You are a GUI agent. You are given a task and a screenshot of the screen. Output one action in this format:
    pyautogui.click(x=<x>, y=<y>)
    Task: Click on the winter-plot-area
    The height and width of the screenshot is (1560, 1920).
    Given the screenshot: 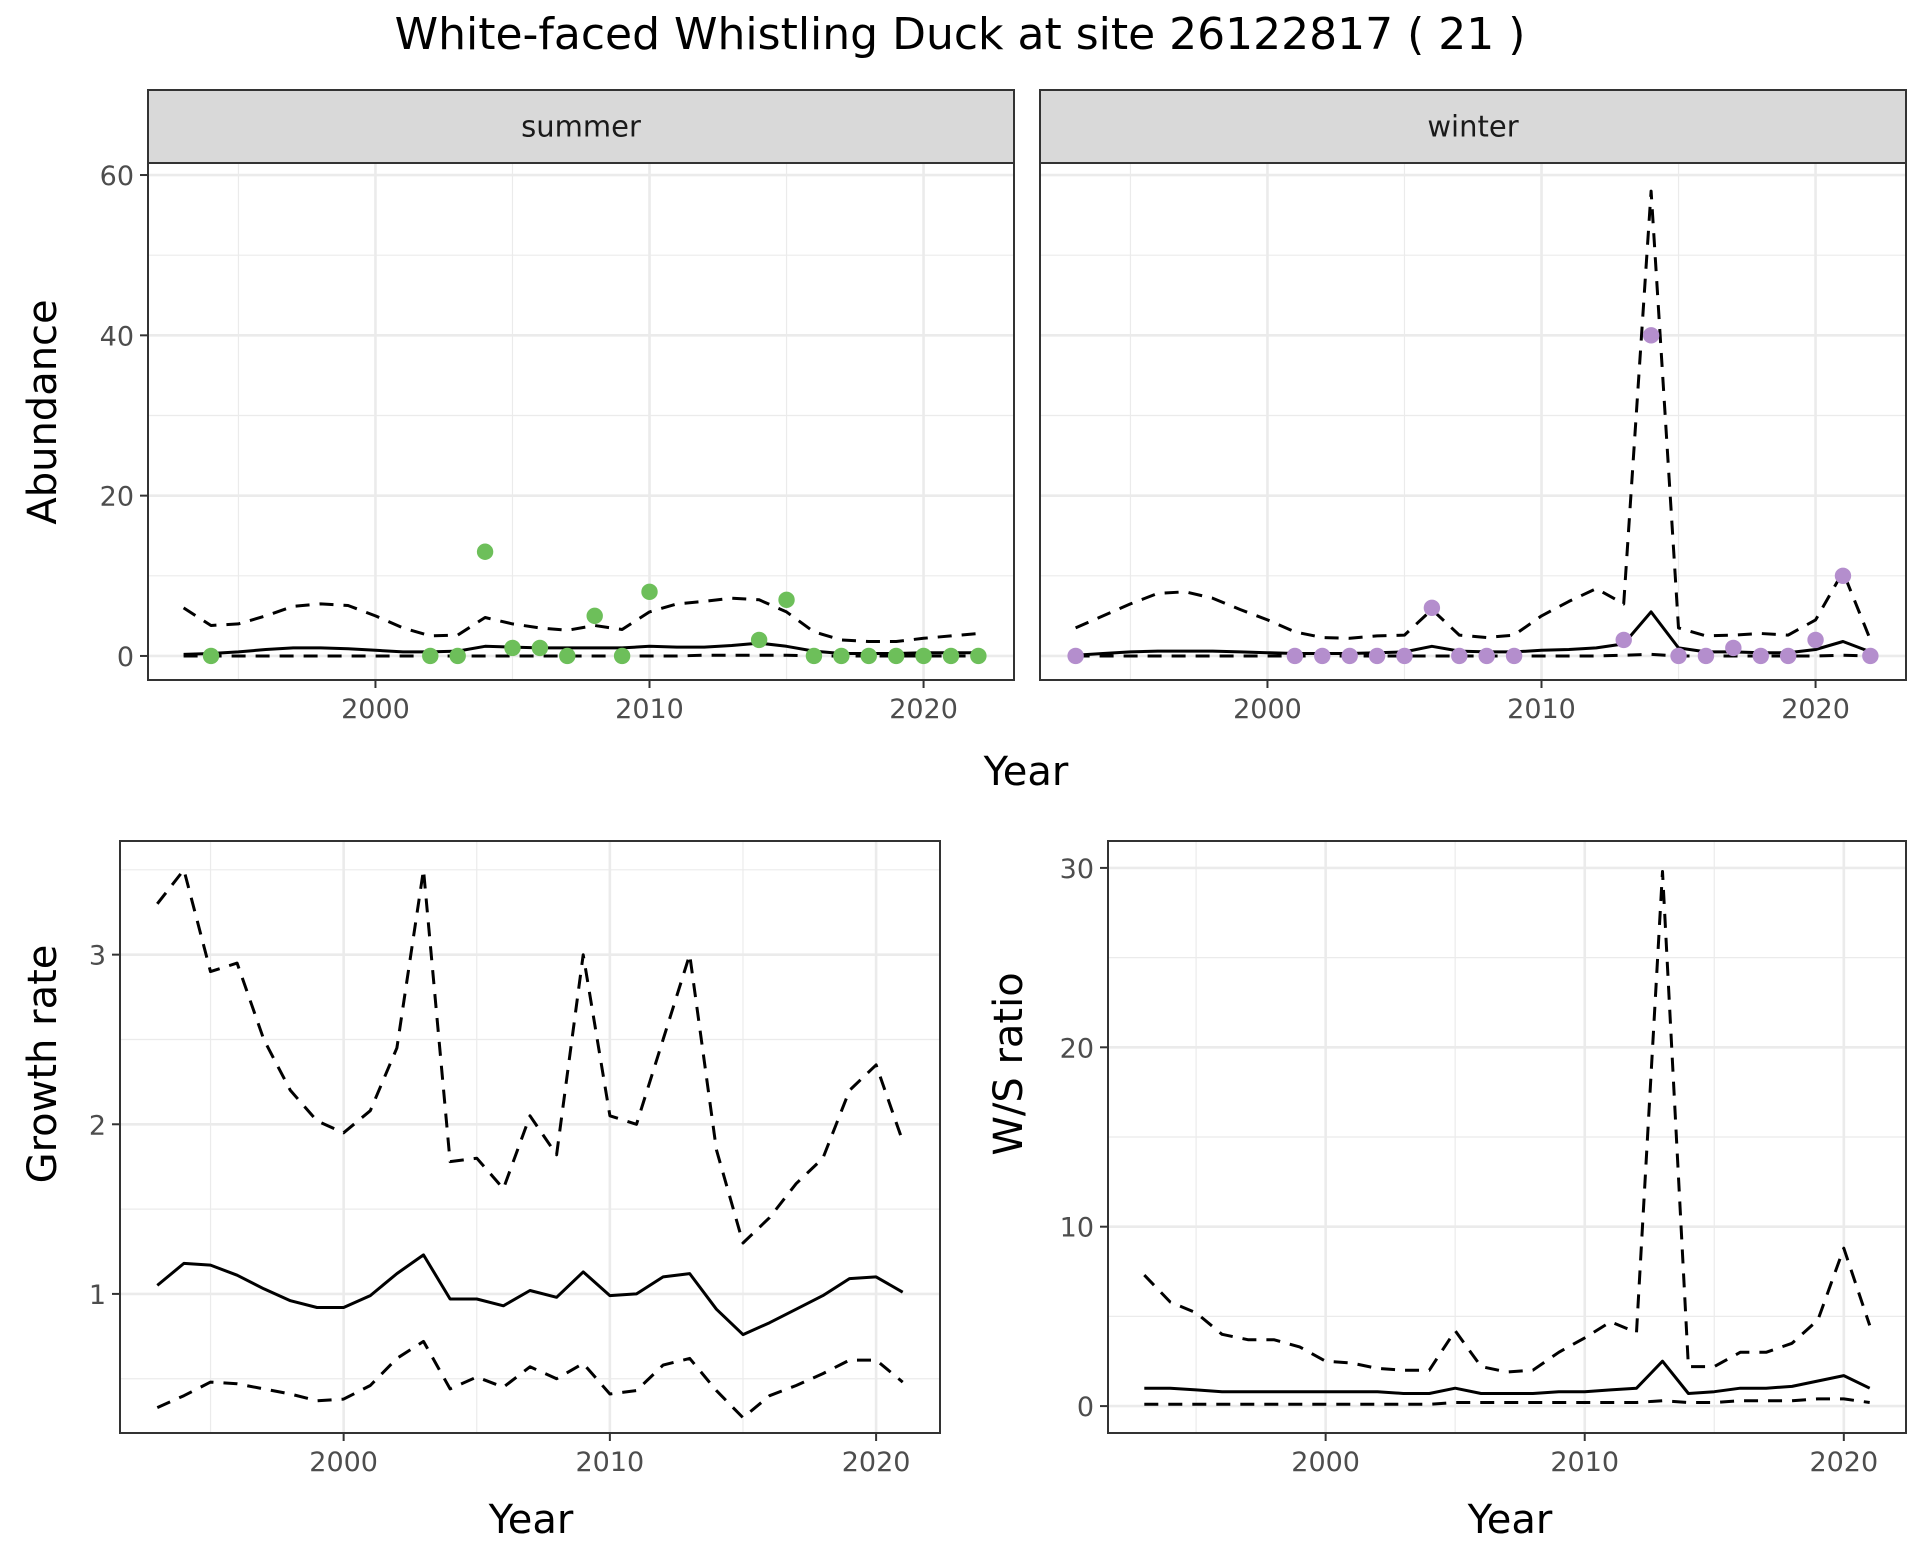 What is the action you would take?
    pyautogui.click(x=1473, y=421)
    